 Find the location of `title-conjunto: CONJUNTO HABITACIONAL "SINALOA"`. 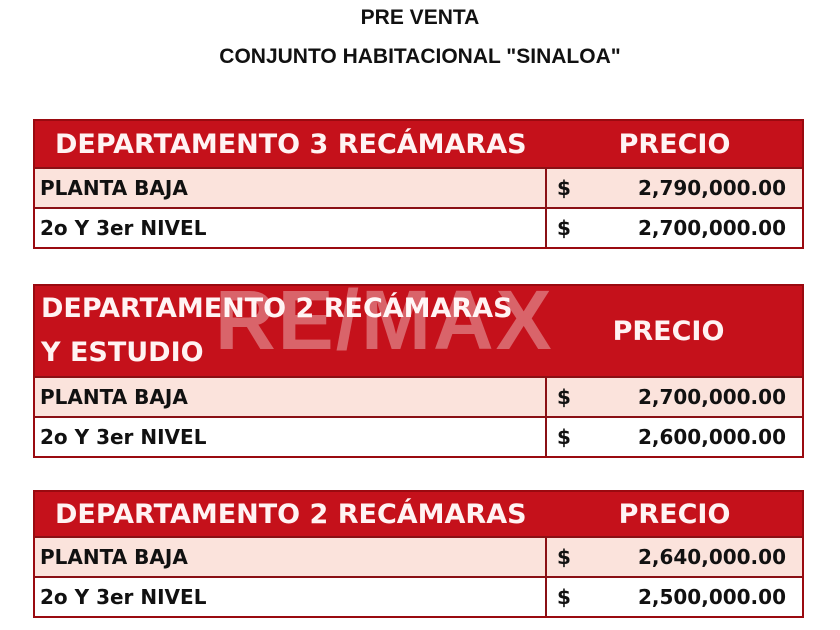

title-conjunto: CONJUNTO HABITACIONAL "SINALOA" is located at coordinates (420, 56).